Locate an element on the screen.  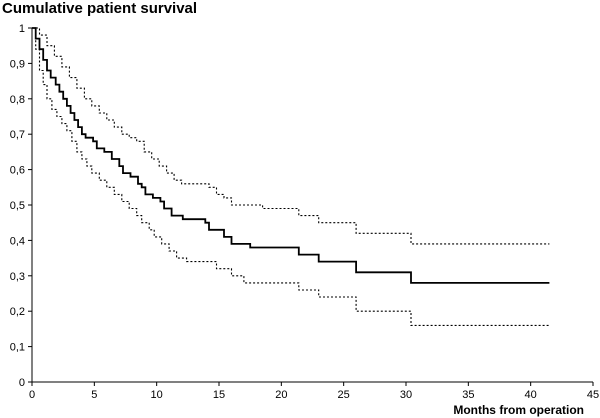
x-tick-label: 25 is located at coordinates (344, 395).